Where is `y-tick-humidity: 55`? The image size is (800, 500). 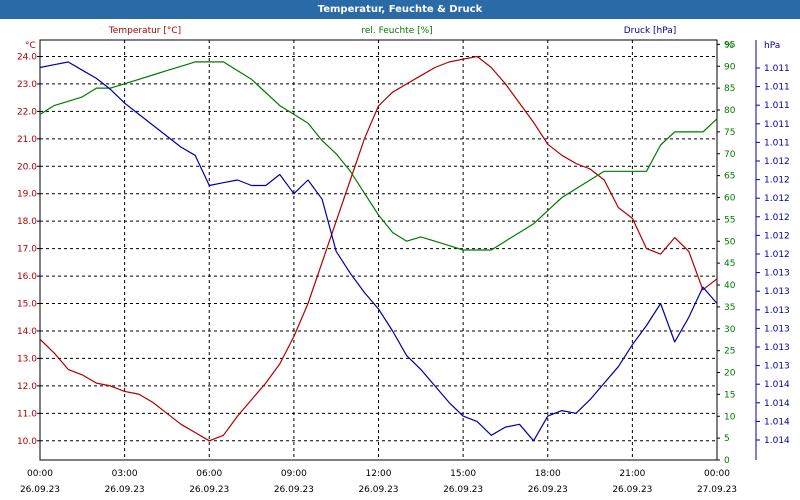
y-tick-humidity: 55 is located at coordinates (729, 220).